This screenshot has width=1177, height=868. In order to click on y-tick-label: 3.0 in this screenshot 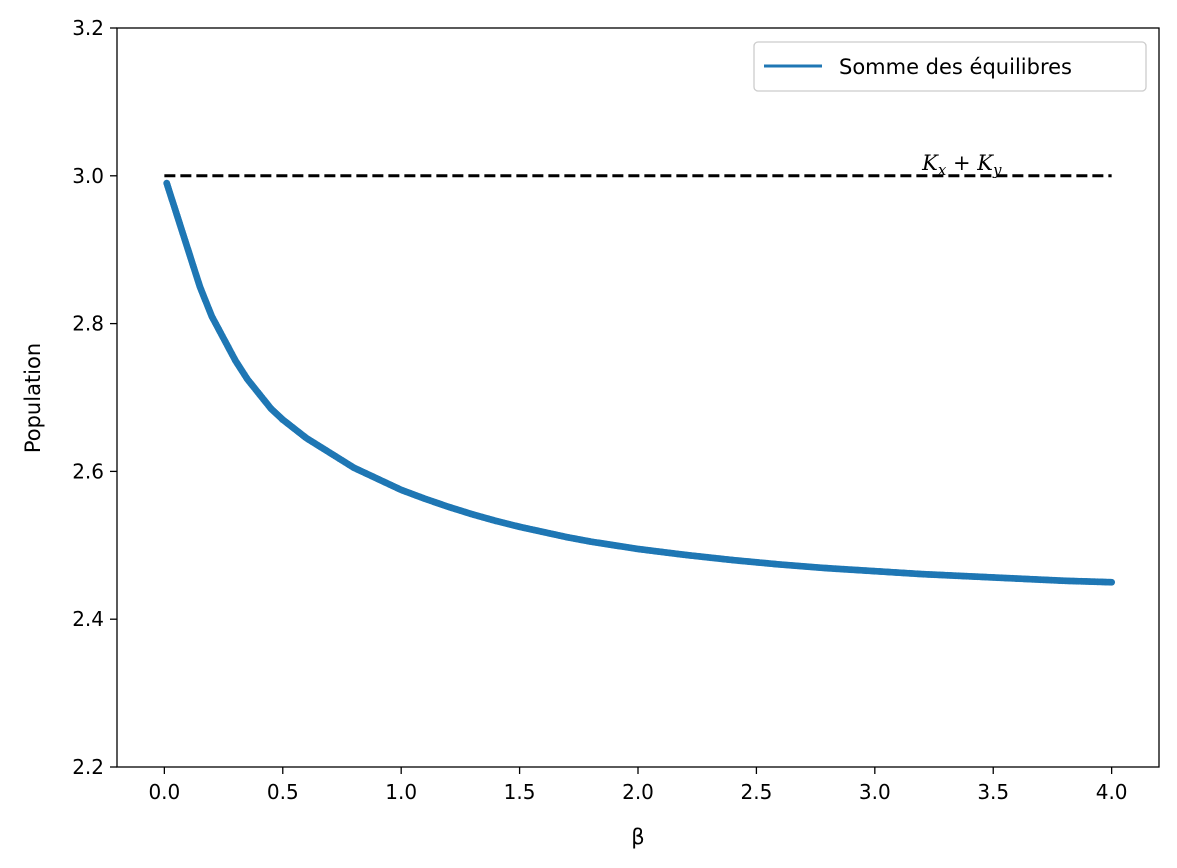, I will do `click(88, 176)`.